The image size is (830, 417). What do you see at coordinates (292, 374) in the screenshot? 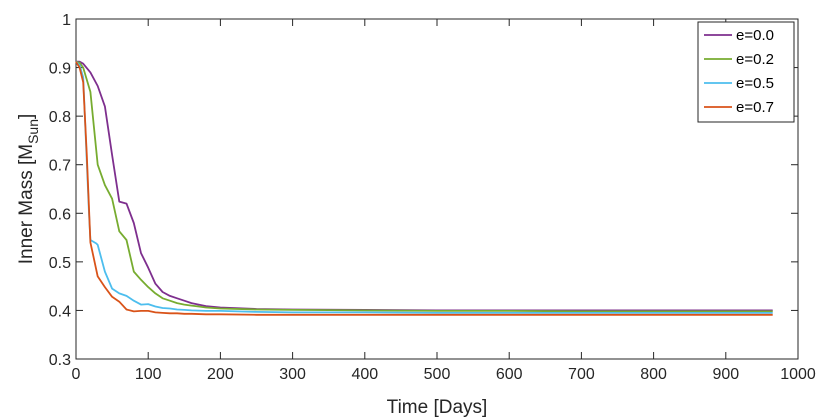
I see `x-tick-label: 300` at bounding box center [292, 374].